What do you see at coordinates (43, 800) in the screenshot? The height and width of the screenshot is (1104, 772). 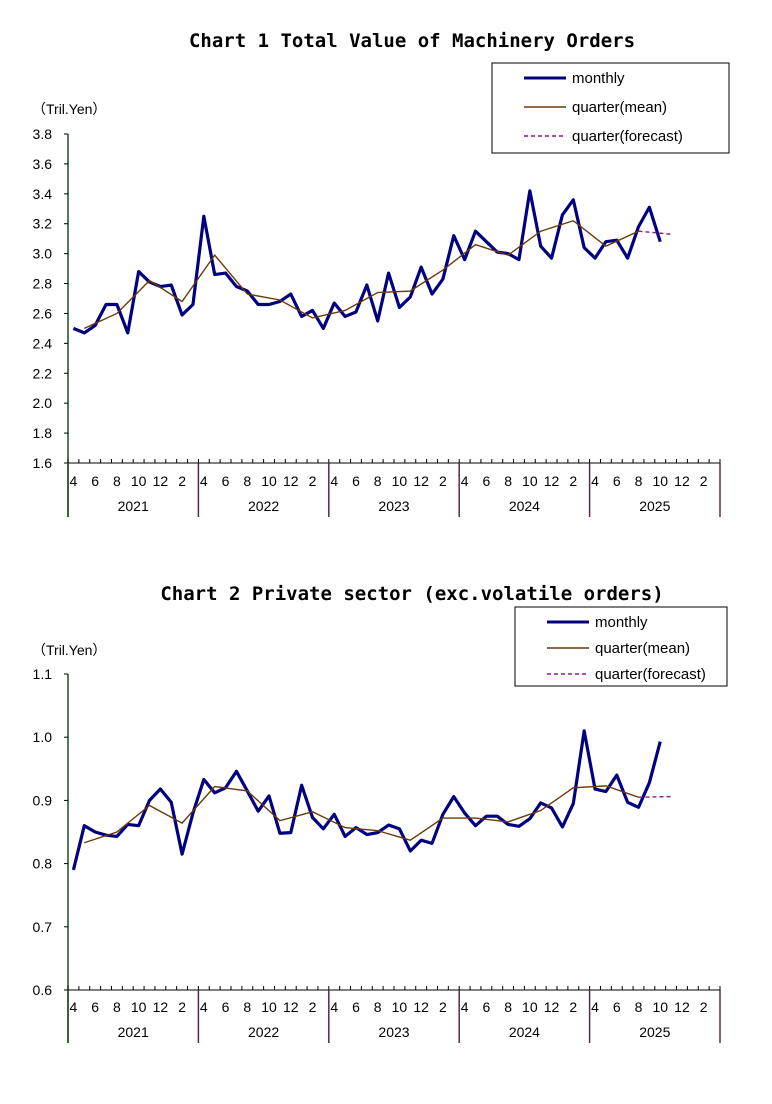 I see `y-tick-label: 0.9` at bounding box center [43, 800].